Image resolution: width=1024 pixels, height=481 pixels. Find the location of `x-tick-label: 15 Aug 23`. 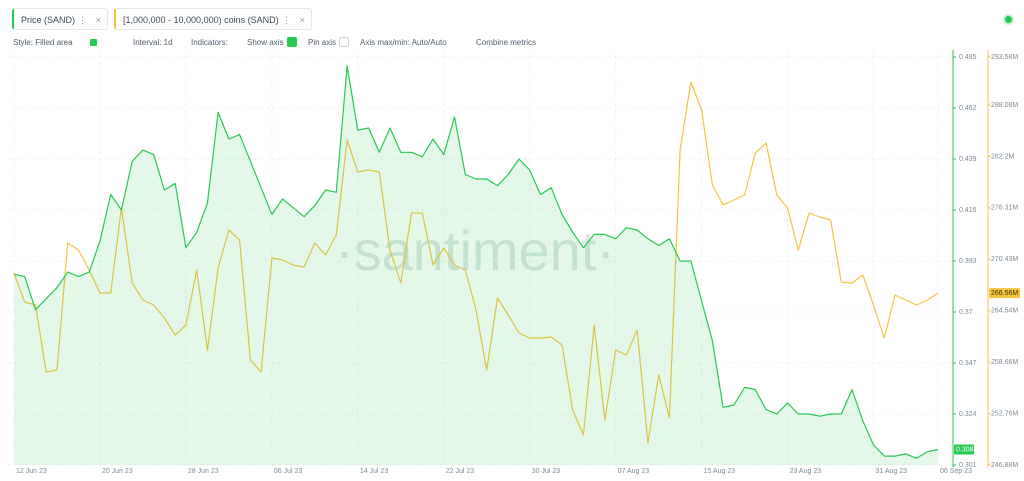

x-tick-label: 15 Aug 23 is located at coordinates (720, 471).